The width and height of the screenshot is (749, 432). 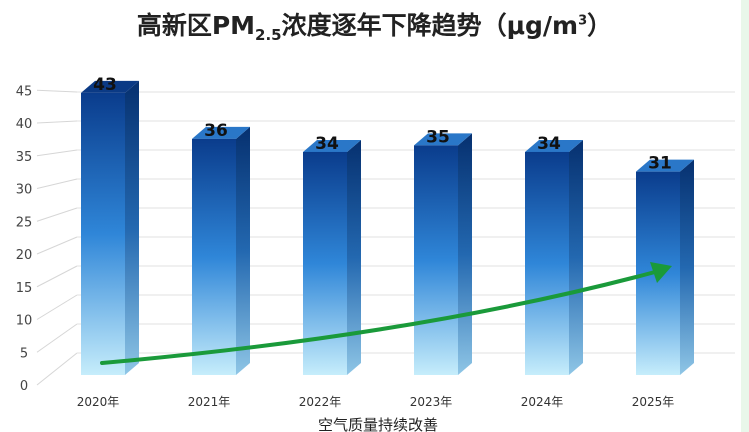 I want to click on y-tick-label: 0, so click(x=24, y=386).